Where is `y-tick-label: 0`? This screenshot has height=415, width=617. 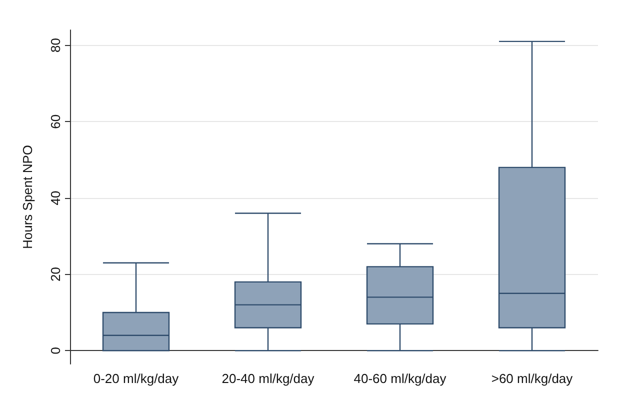
y-tick-label: 0 is located at coordinates (55, 350).